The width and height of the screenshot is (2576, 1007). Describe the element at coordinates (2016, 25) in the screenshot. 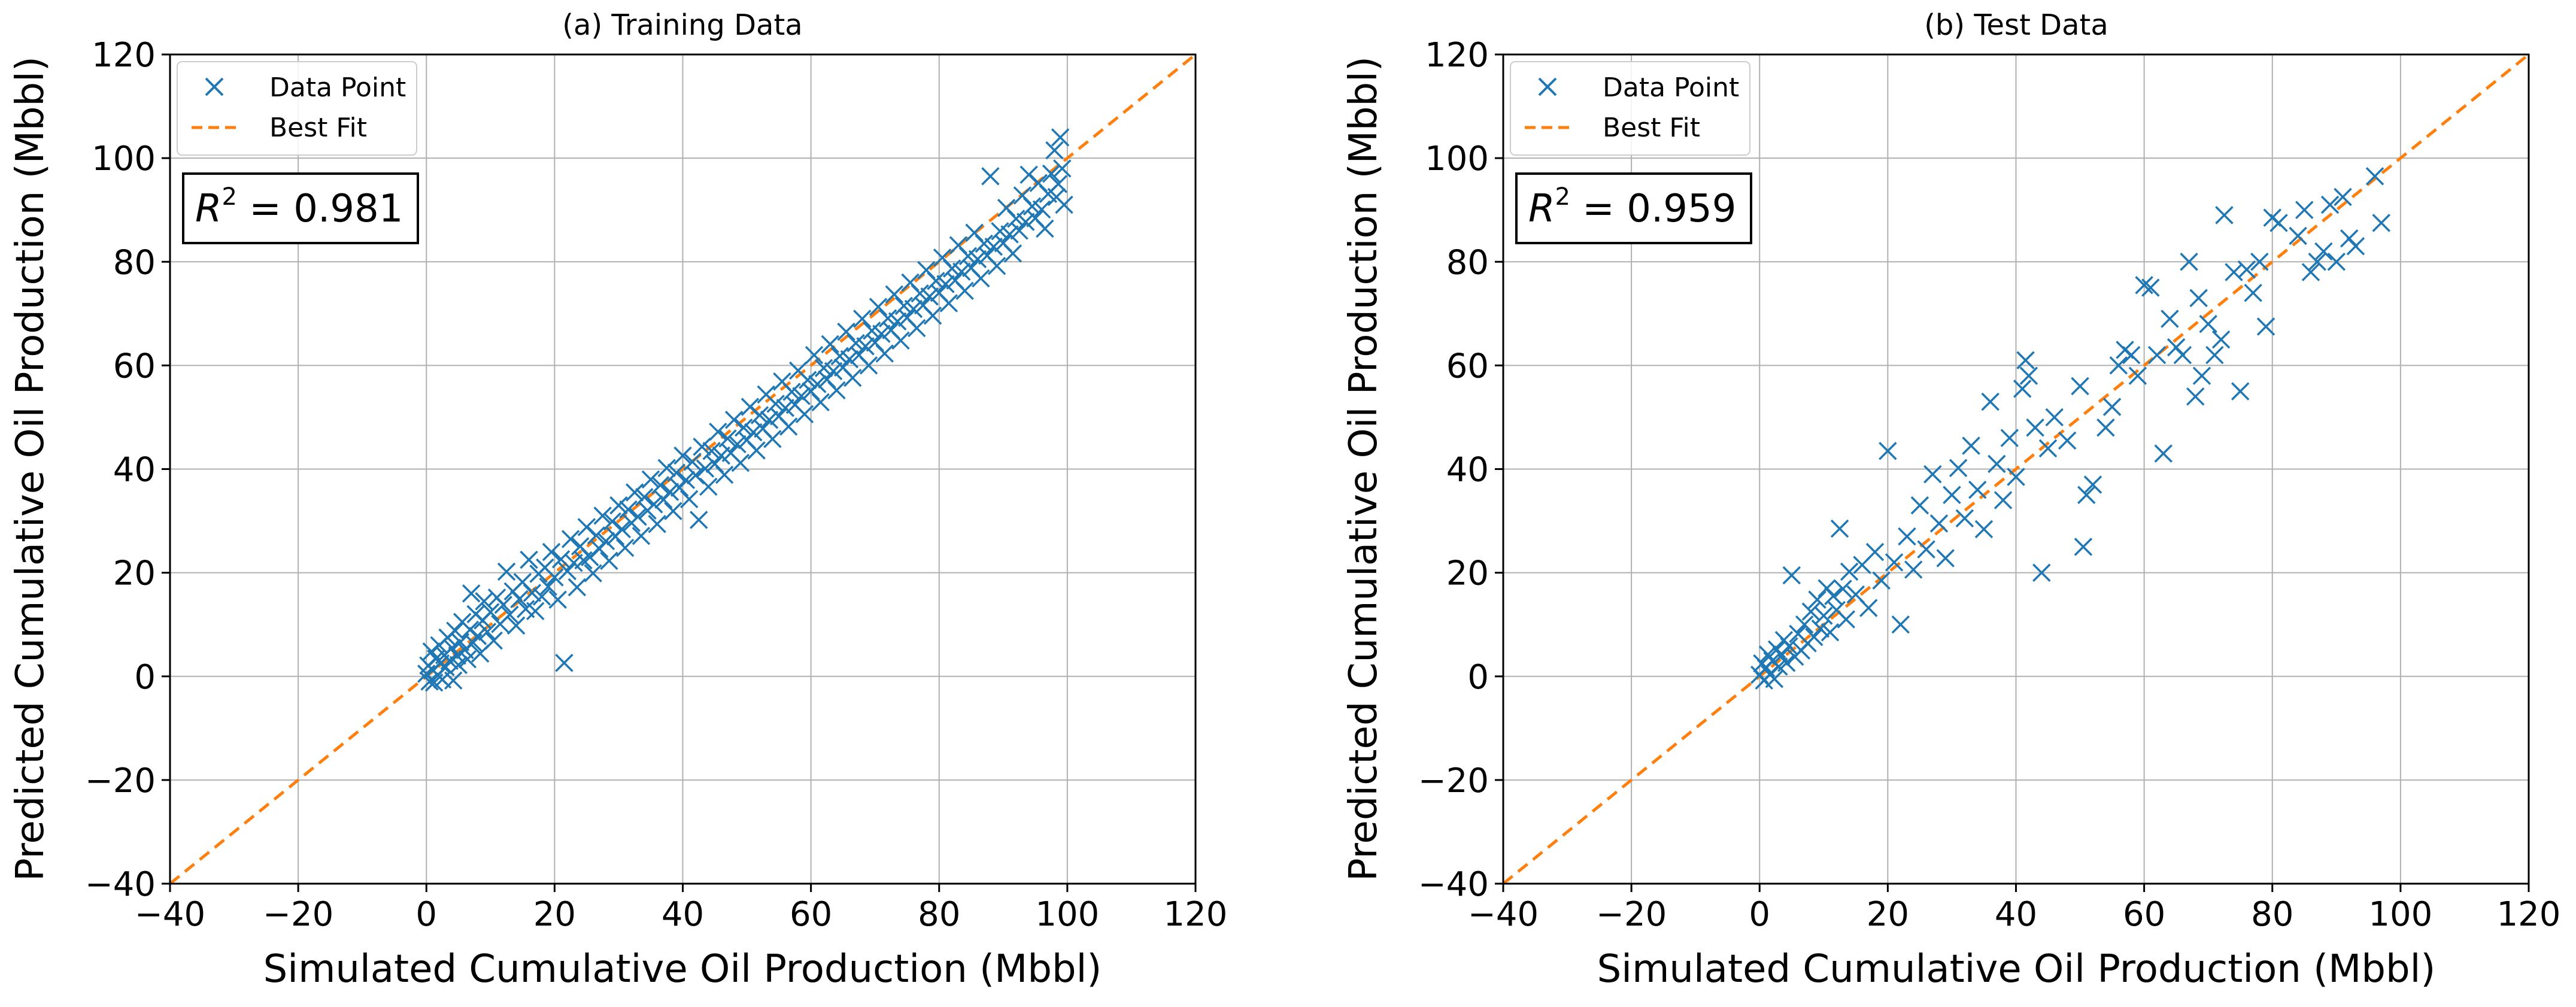

I see `chart-title: (b) Test Data` at that location.